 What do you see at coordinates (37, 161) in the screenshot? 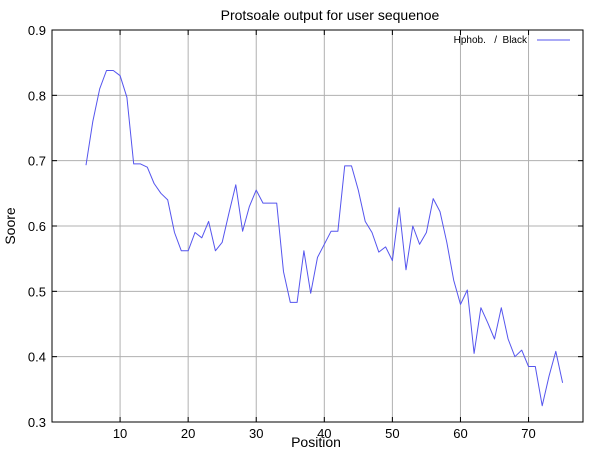
I see `y-tick-label: 0.7` at bounding box center [37, 161].